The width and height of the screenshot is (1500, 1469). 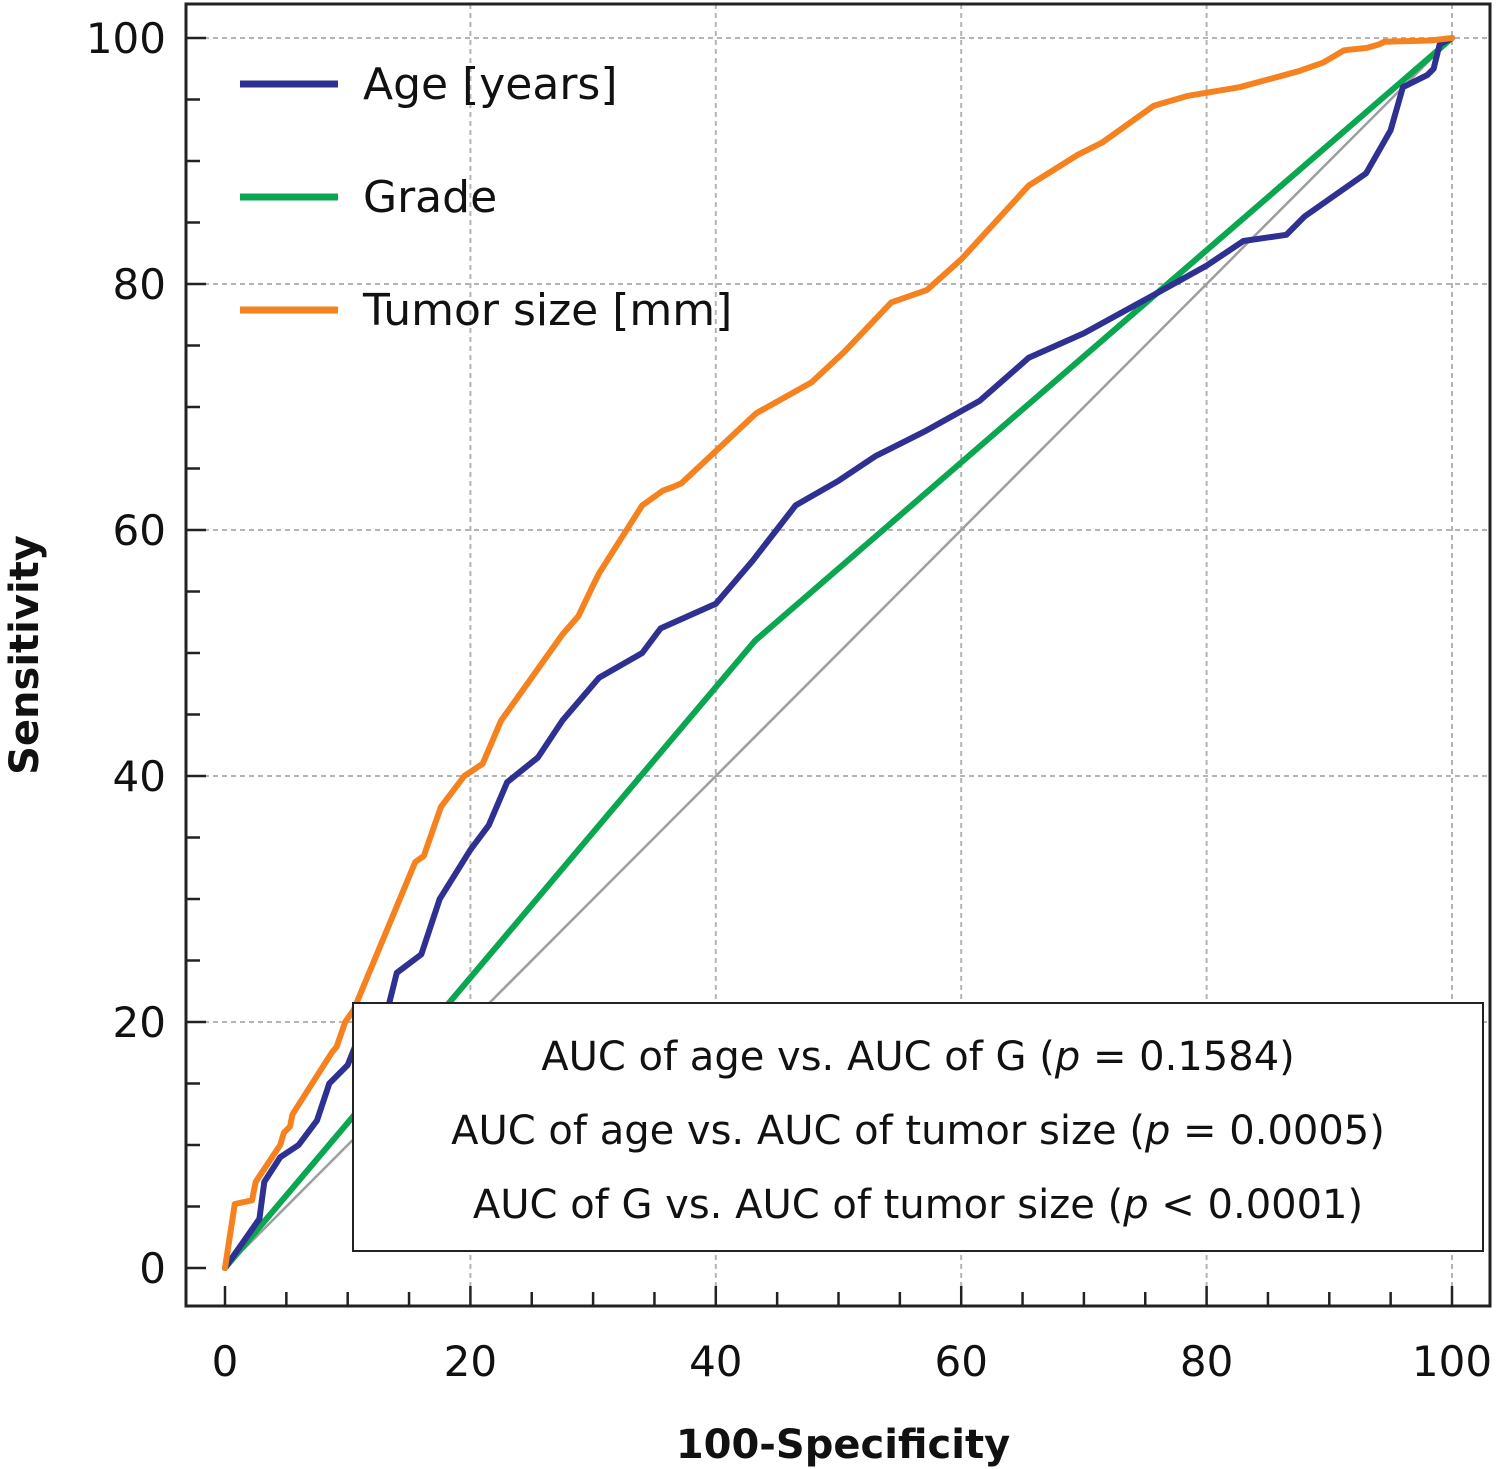 What do you see at coordinates (1452, 1361) in the screenshot?
I see `x-tick-label: 100` at bounding box center [1452, 1361].